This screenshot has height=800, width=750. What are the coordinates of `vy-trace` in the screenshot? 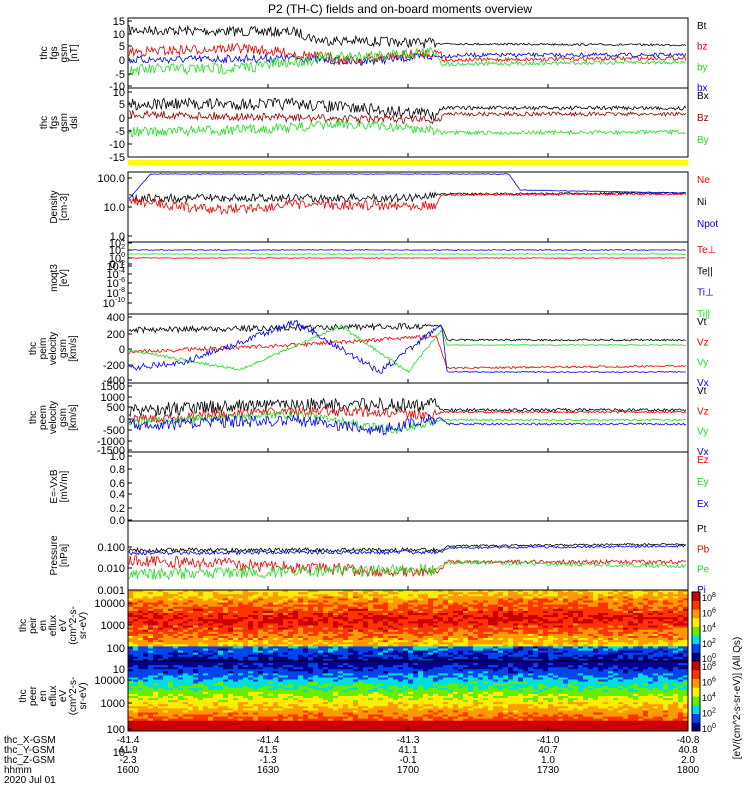 It's located at (407, 422).